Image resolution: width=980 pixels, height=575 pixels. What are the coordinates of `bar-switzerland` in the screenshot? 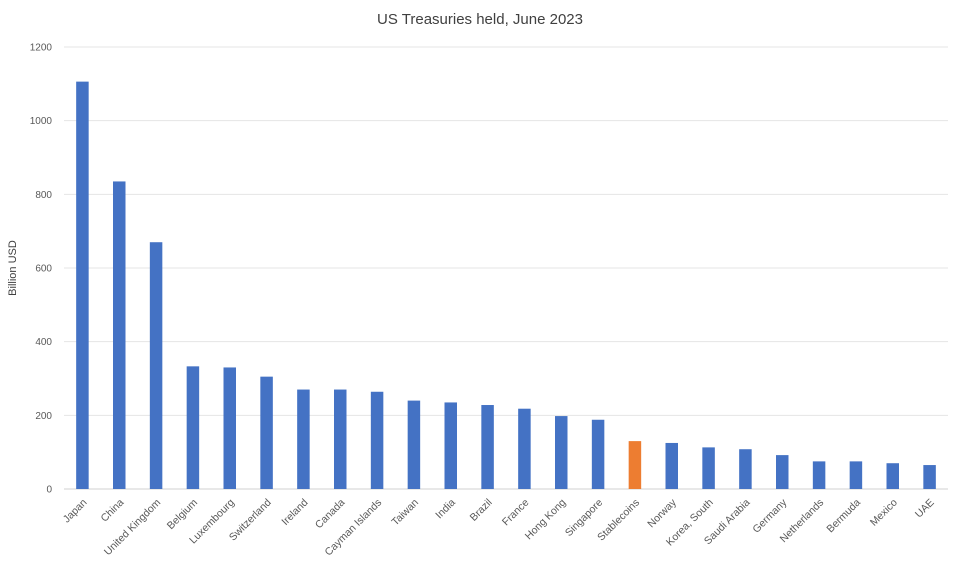 It's located at (266, 432).